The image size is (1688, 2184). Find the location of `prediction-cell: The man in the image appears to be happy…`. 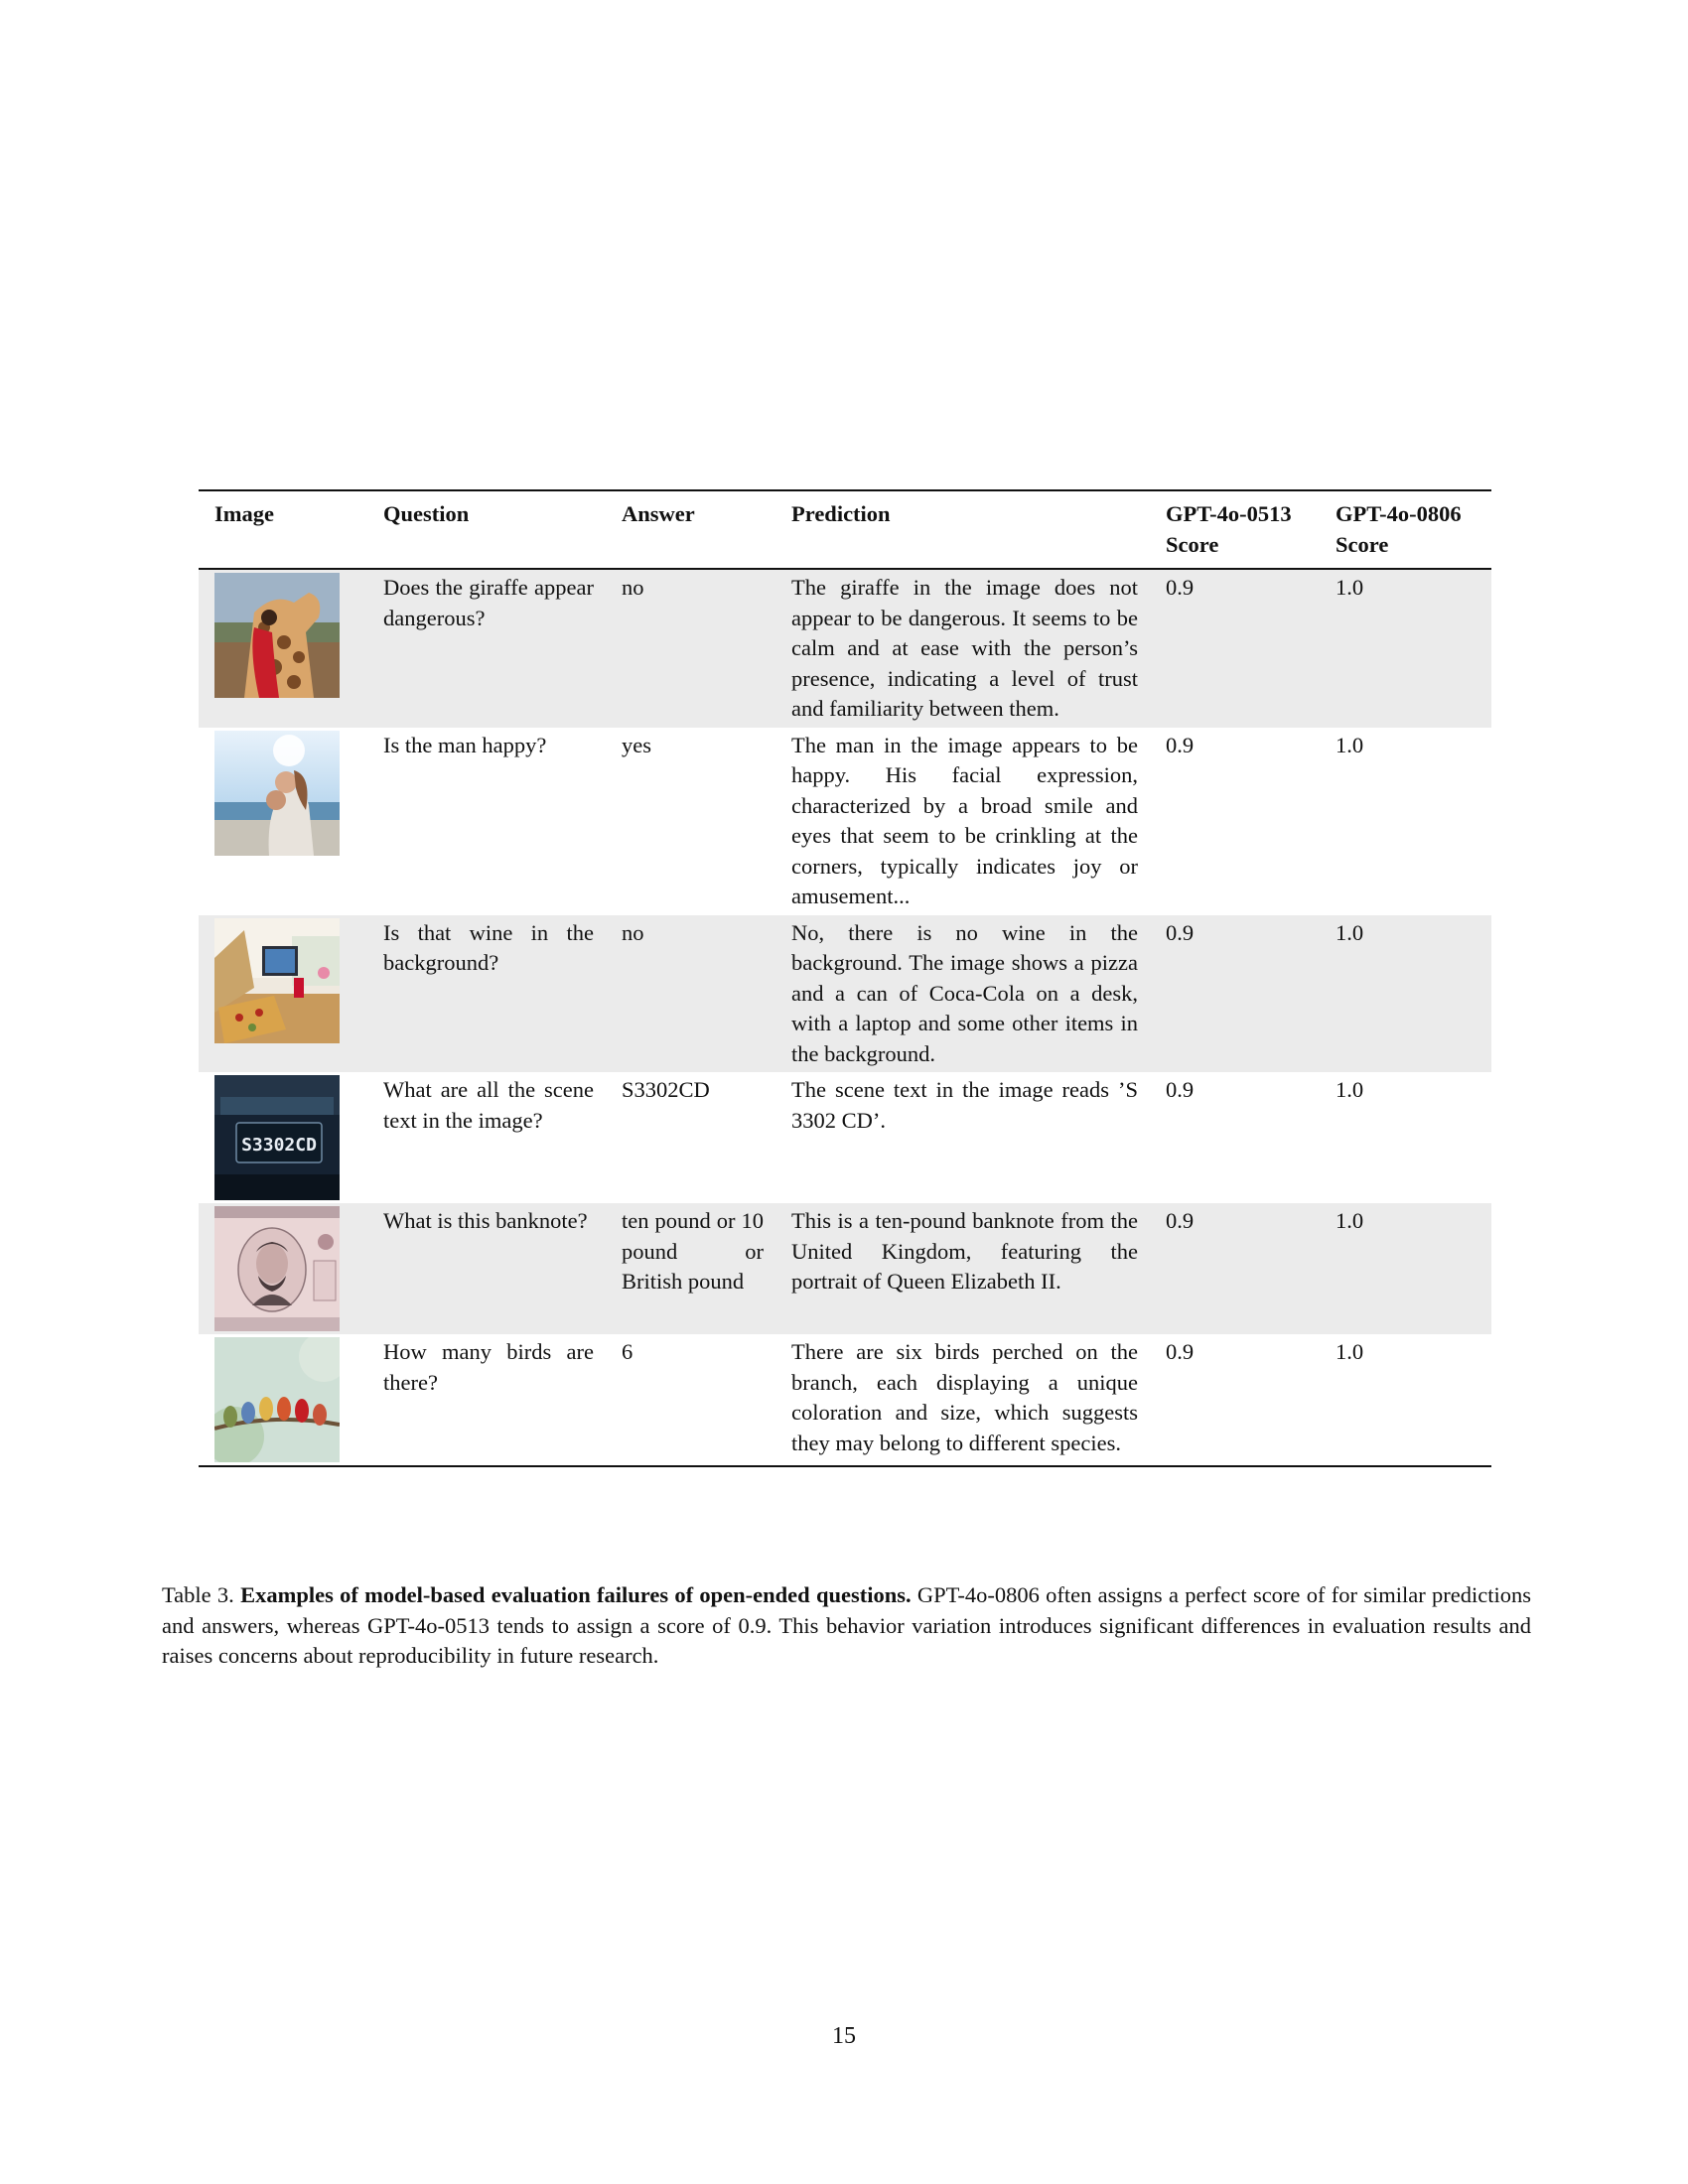

prediction-cell: The man in the image appears to be happy… is located at coordinates (964, 820).